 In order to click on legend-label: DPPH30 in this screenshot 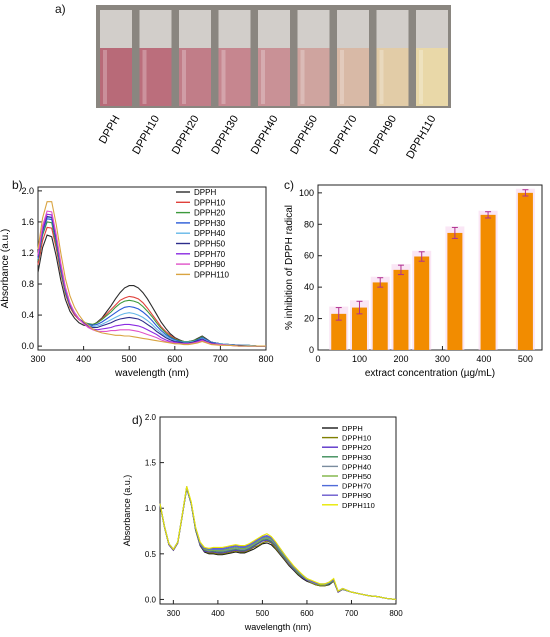, I will do `click(210, 223)`.